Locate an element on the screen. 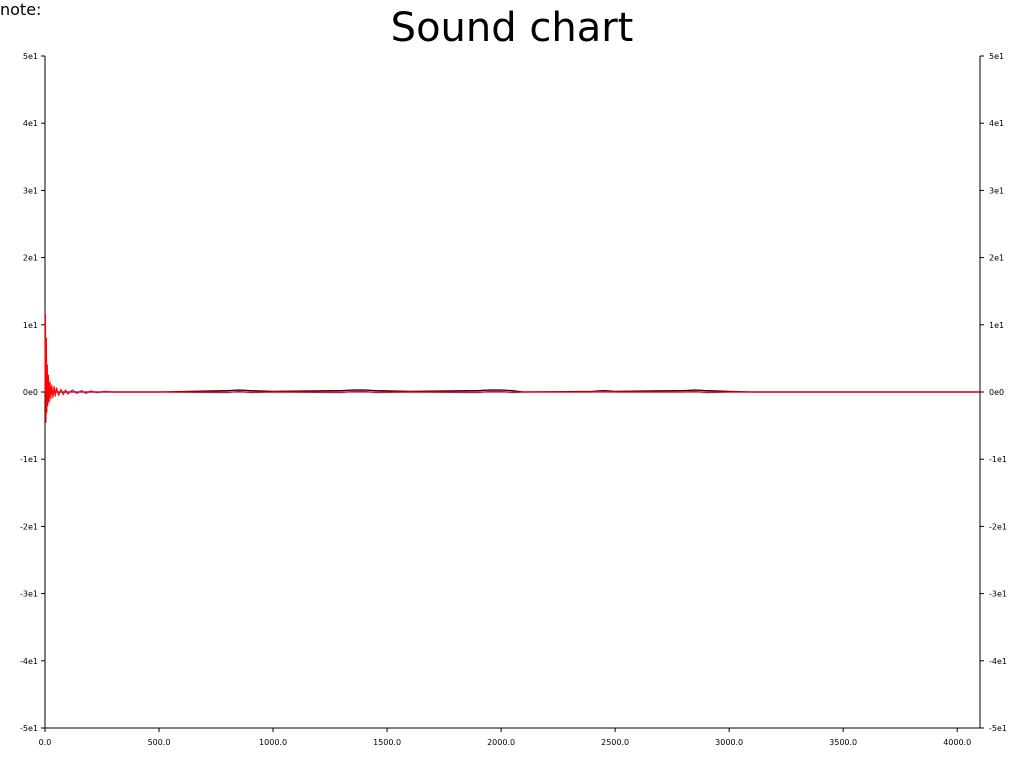  y-tick-label-left: -4e1 is located at coordinates (29, 661).